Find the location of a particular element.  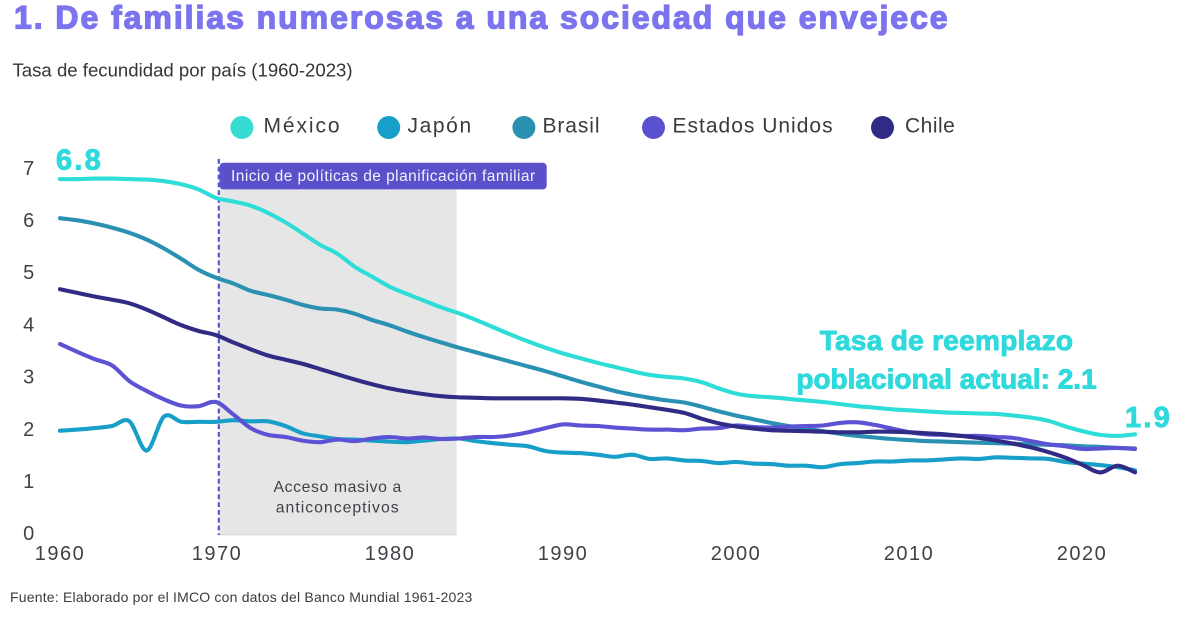

svg-text: poblacional actual: 2.1 is located at coordinates (946, 379).